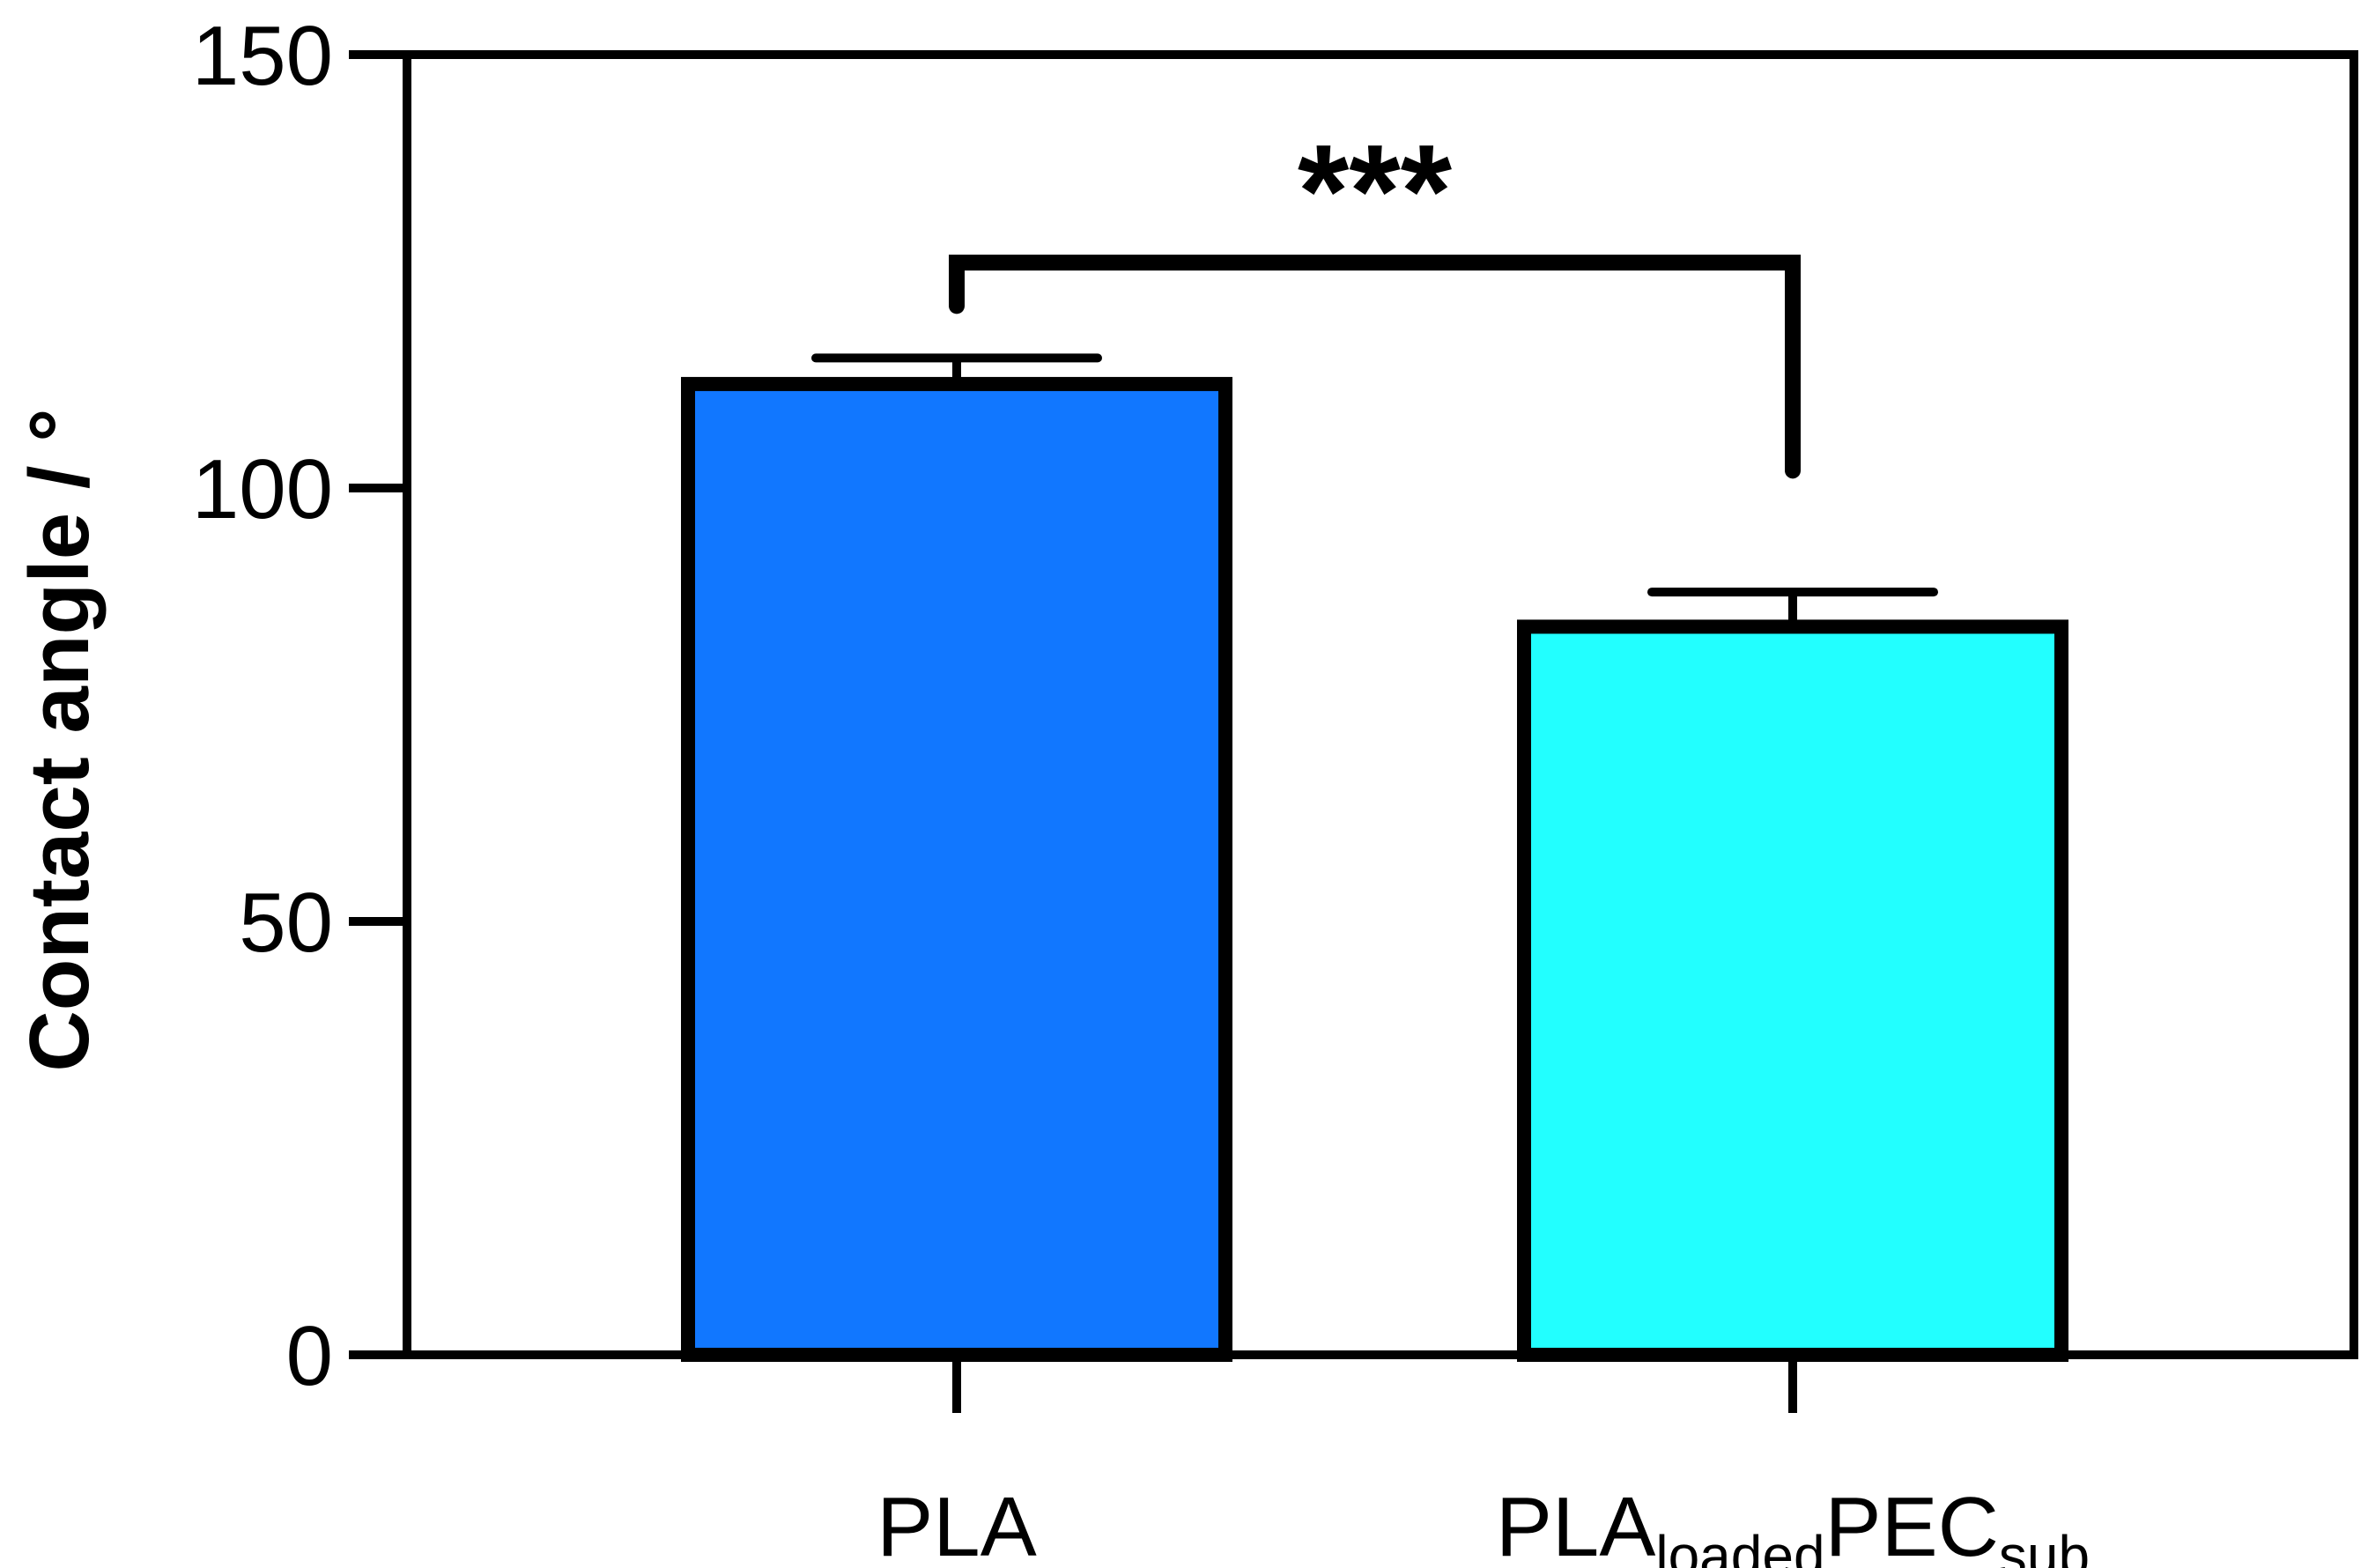 Image resolution: width=2368 pixels, height=1568 pixels. What do you see at coordinates (59, 739) in the screenshot?
I see `y-axis-title: Contact angle / °` at bounding box center [59, 739].